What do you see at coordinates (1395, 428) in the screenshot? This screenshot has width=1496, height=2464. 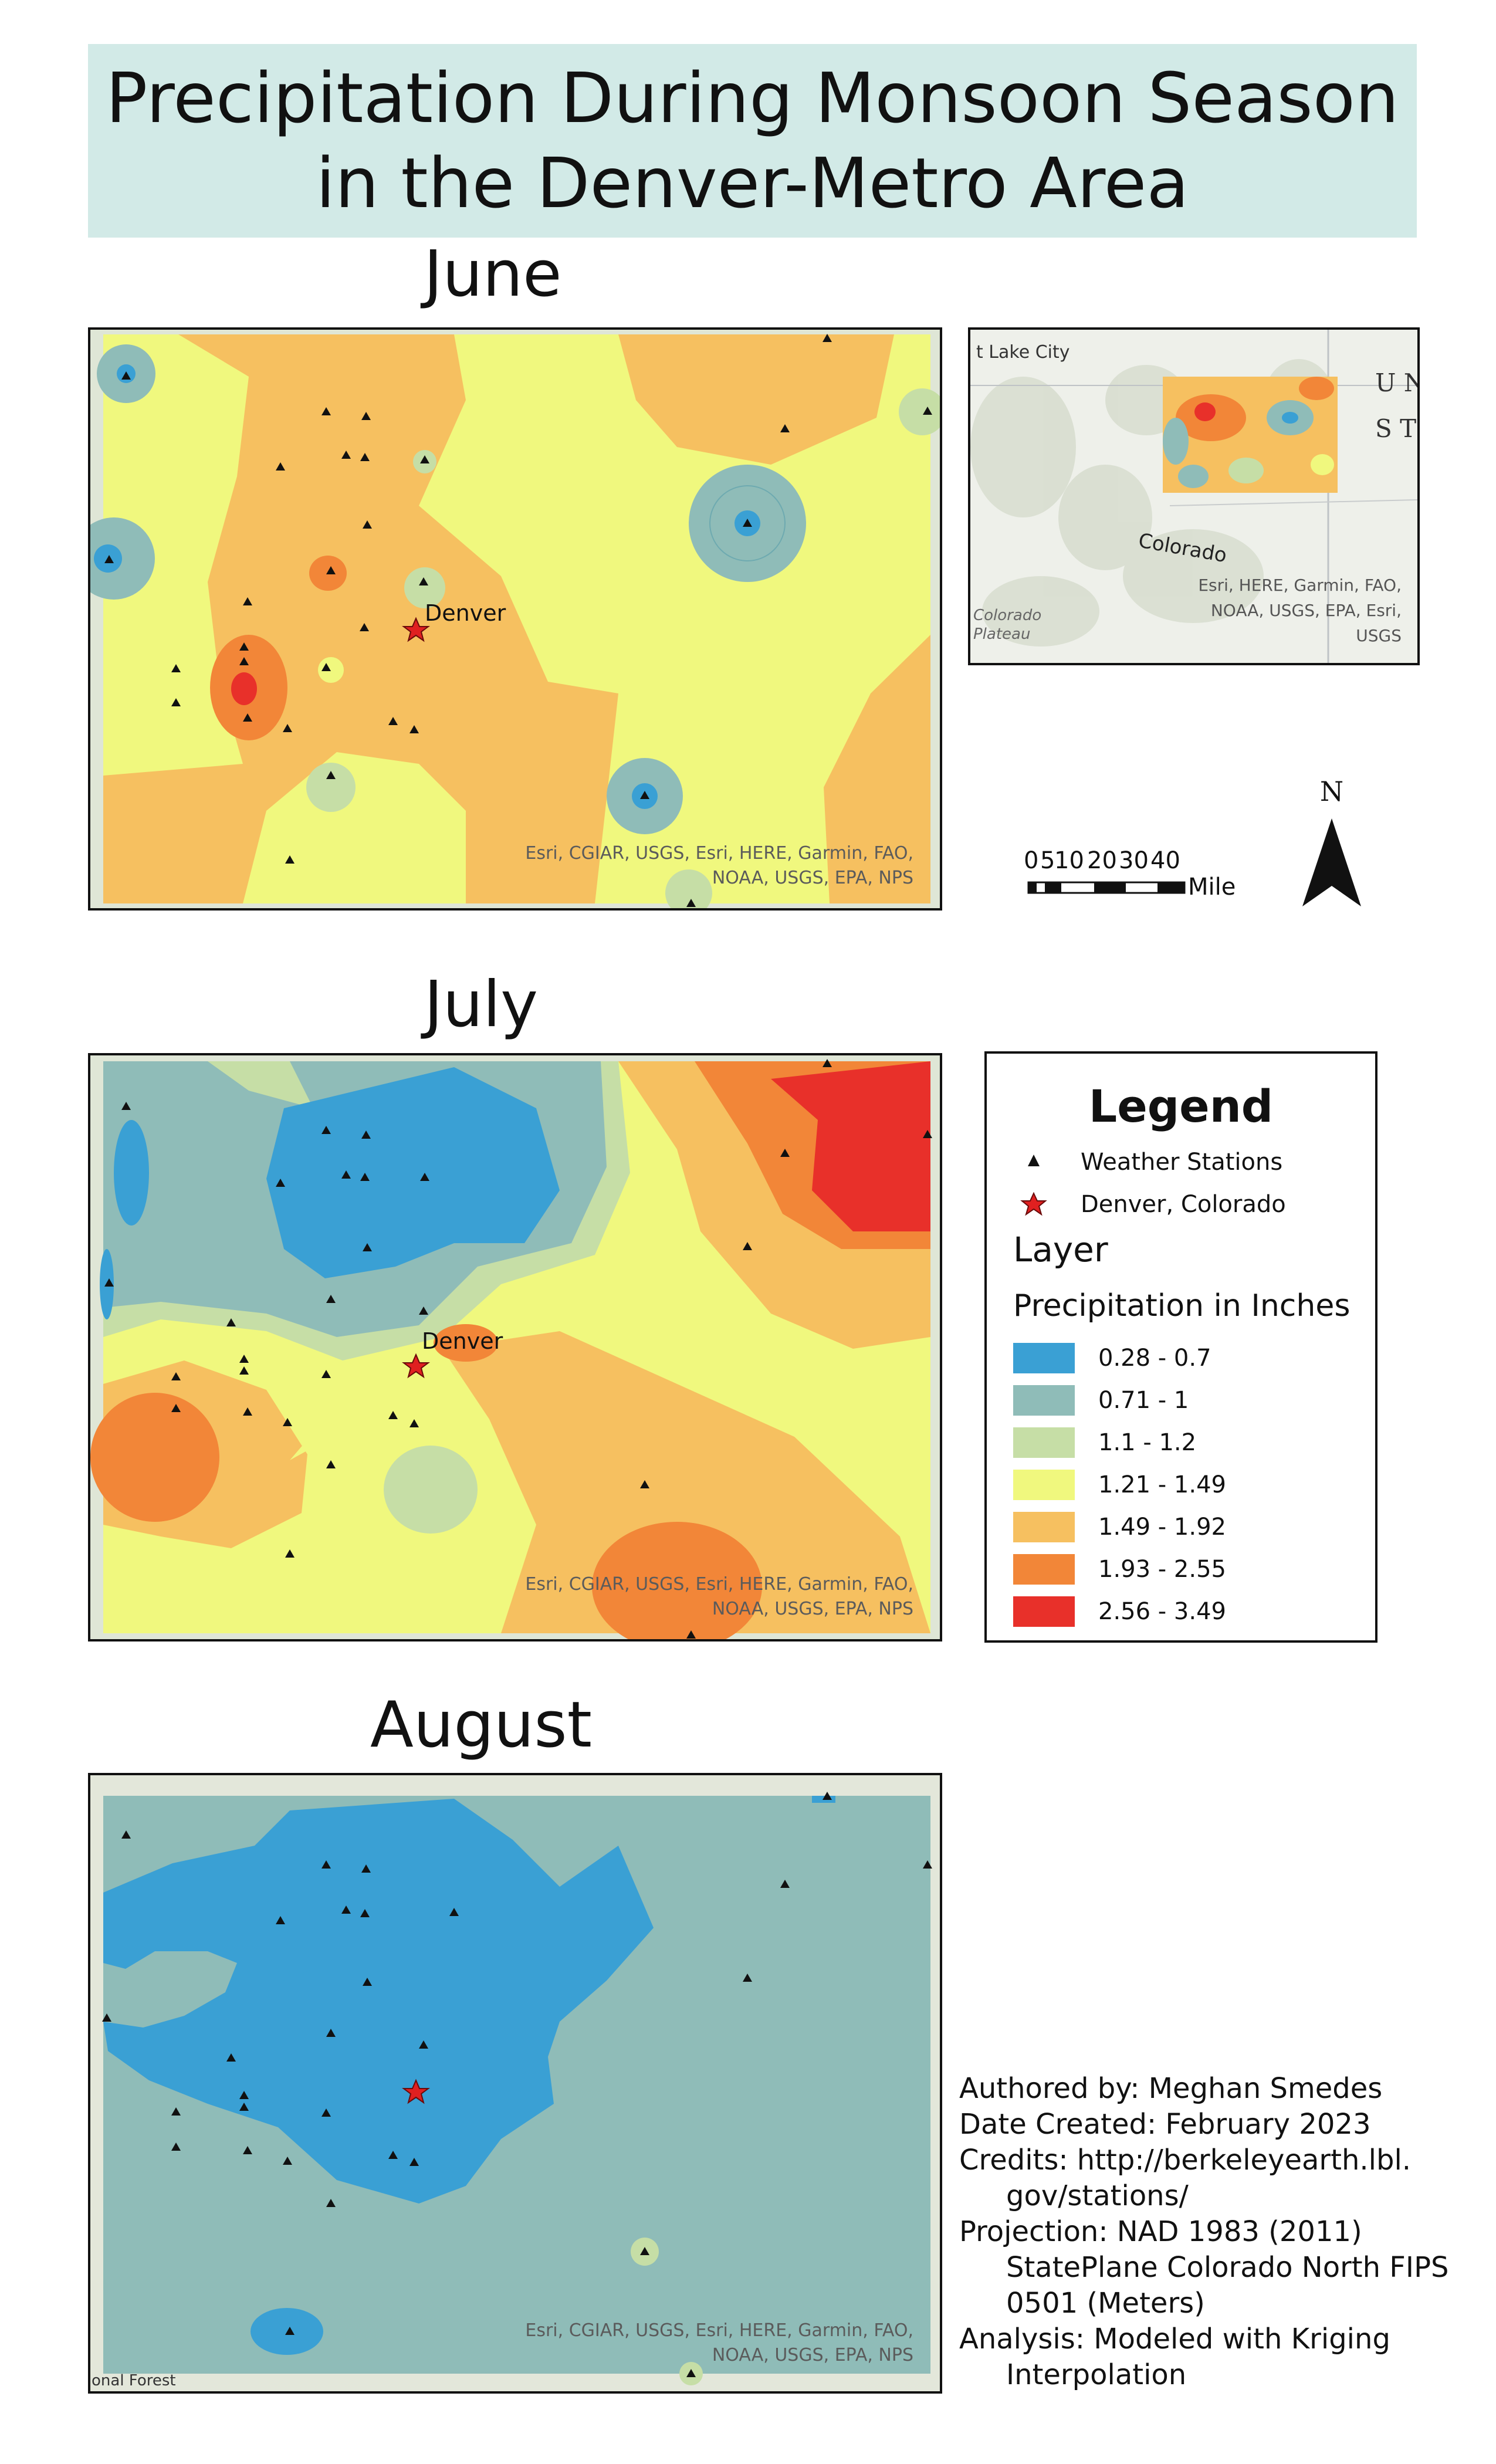 I see `inset-edge-label-2: S T` at bounding box center [1395, 428].